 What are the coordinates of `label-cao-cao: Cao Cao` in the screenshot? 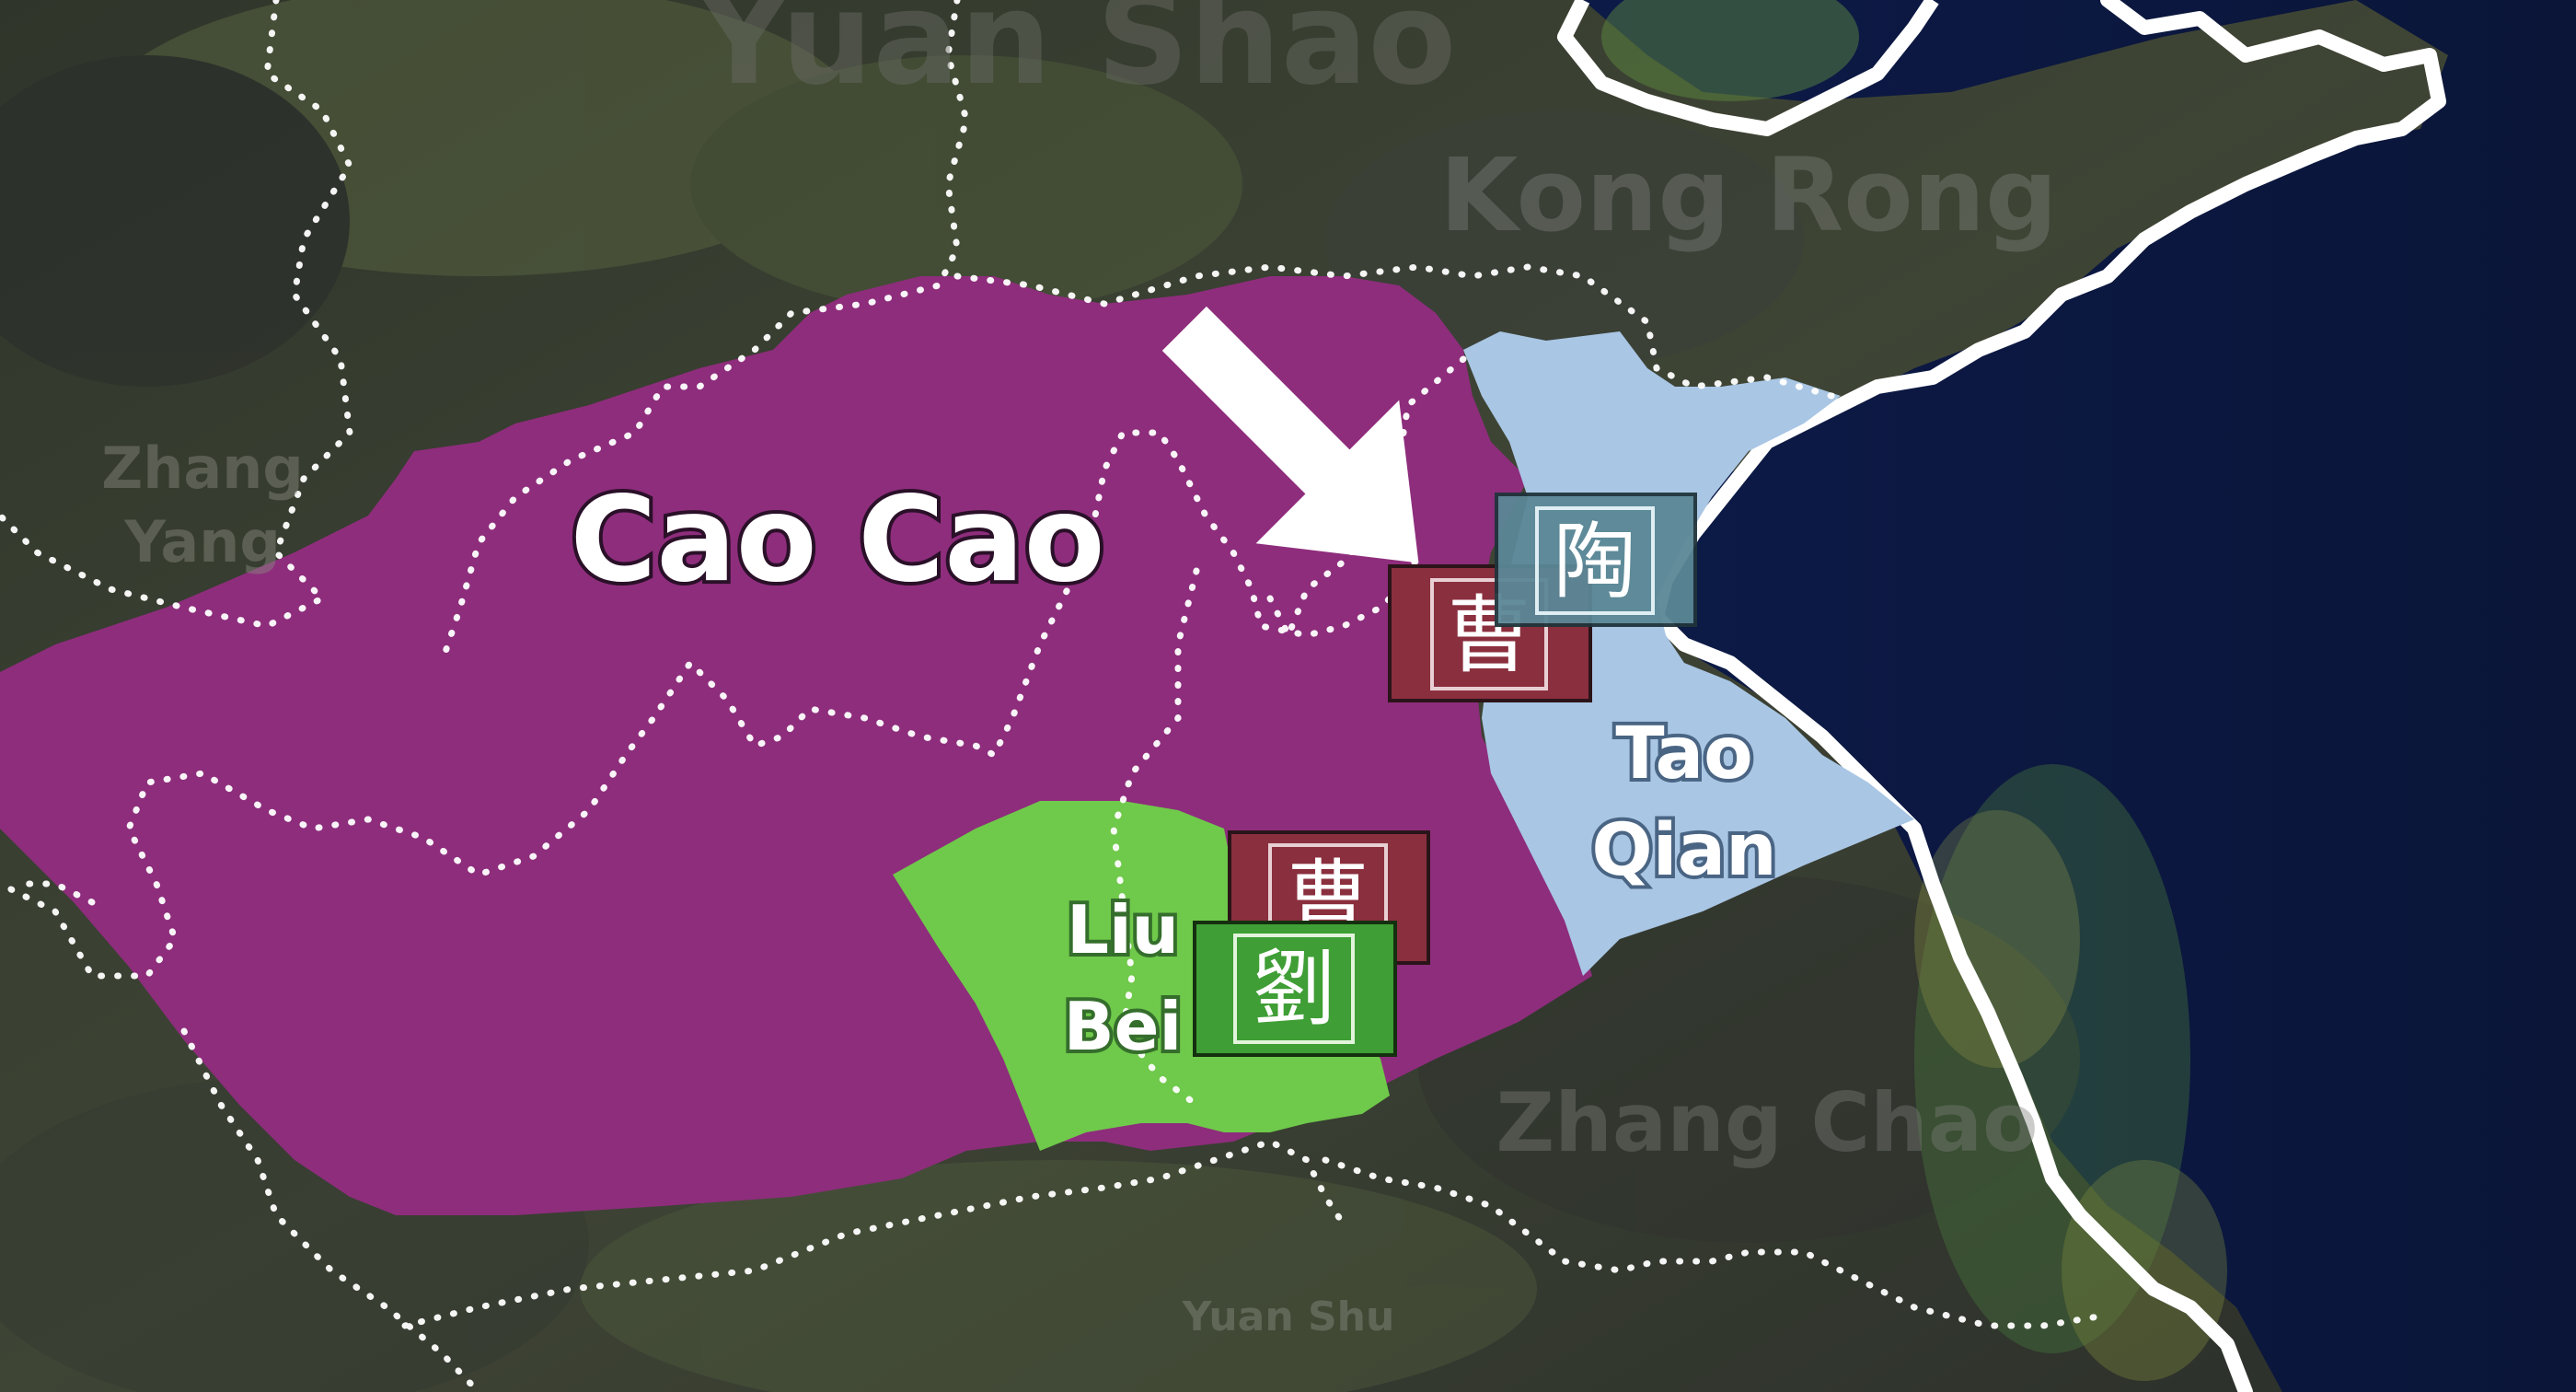 It's located at (837, 540).